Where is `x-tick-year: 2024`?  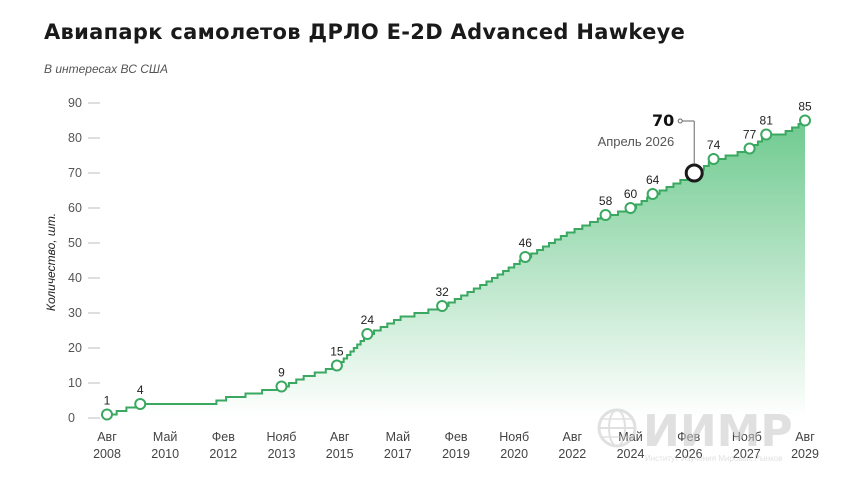
x-tick-year: 2024 is located at coordinates (631, 454).